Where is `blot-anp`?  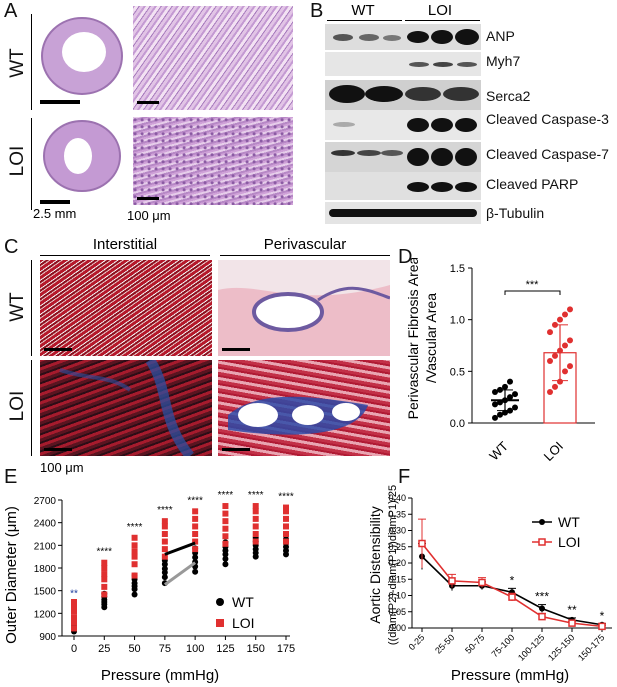 blot-anp is located at coordinates (403, 37).